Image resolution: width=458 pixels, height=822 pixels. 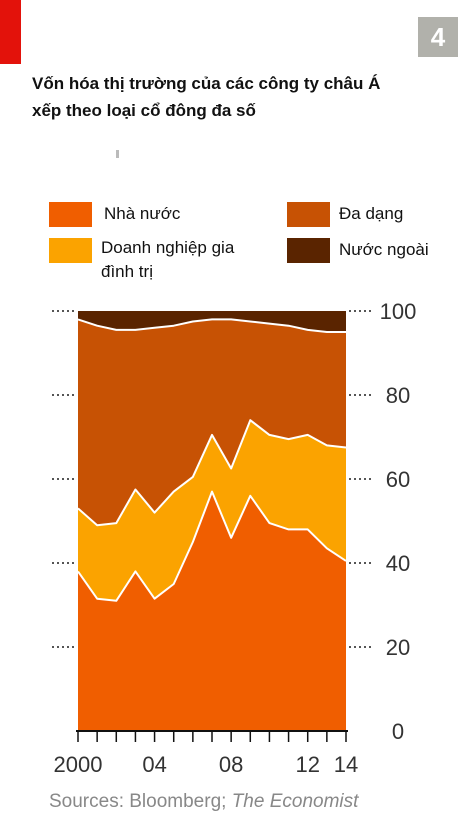 What do you see at coordinates (70, 214) in the screenshot?
I see `legend-swatch-nha-nuoc` at bounding box center [70, 214].